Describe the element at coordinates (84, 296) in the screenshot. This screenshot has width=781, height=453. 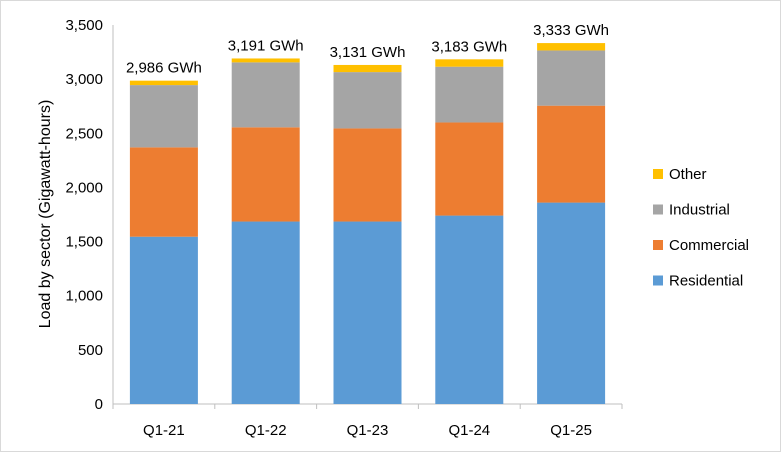
I see `y-tick-label: 1,000` at that location.